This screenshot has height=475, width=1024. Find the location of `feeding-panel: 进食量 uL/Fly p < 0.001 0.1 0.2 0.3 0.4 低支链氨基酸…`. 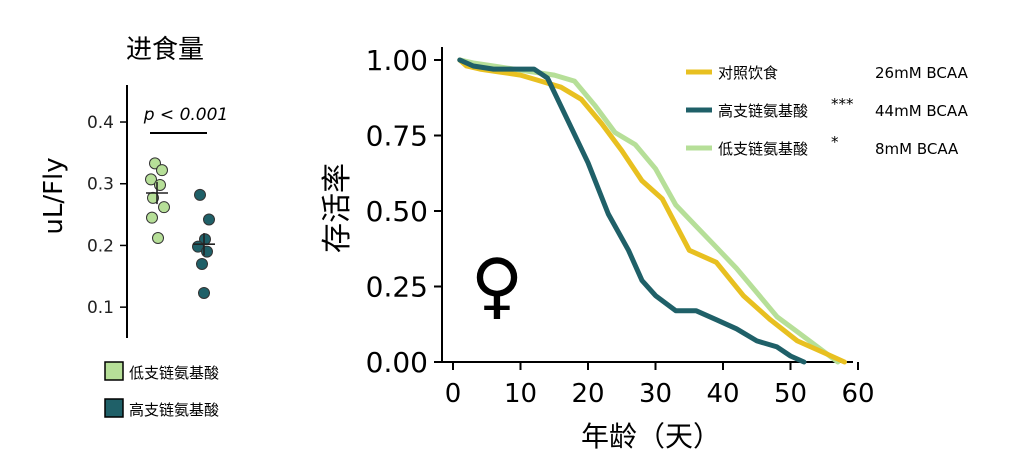

feeding-panel: 进食量 uL/Fly p < 0.001 0.1 0.2 0.3 0.4 低支链氨基酸… is located at coordinates (133, 227).